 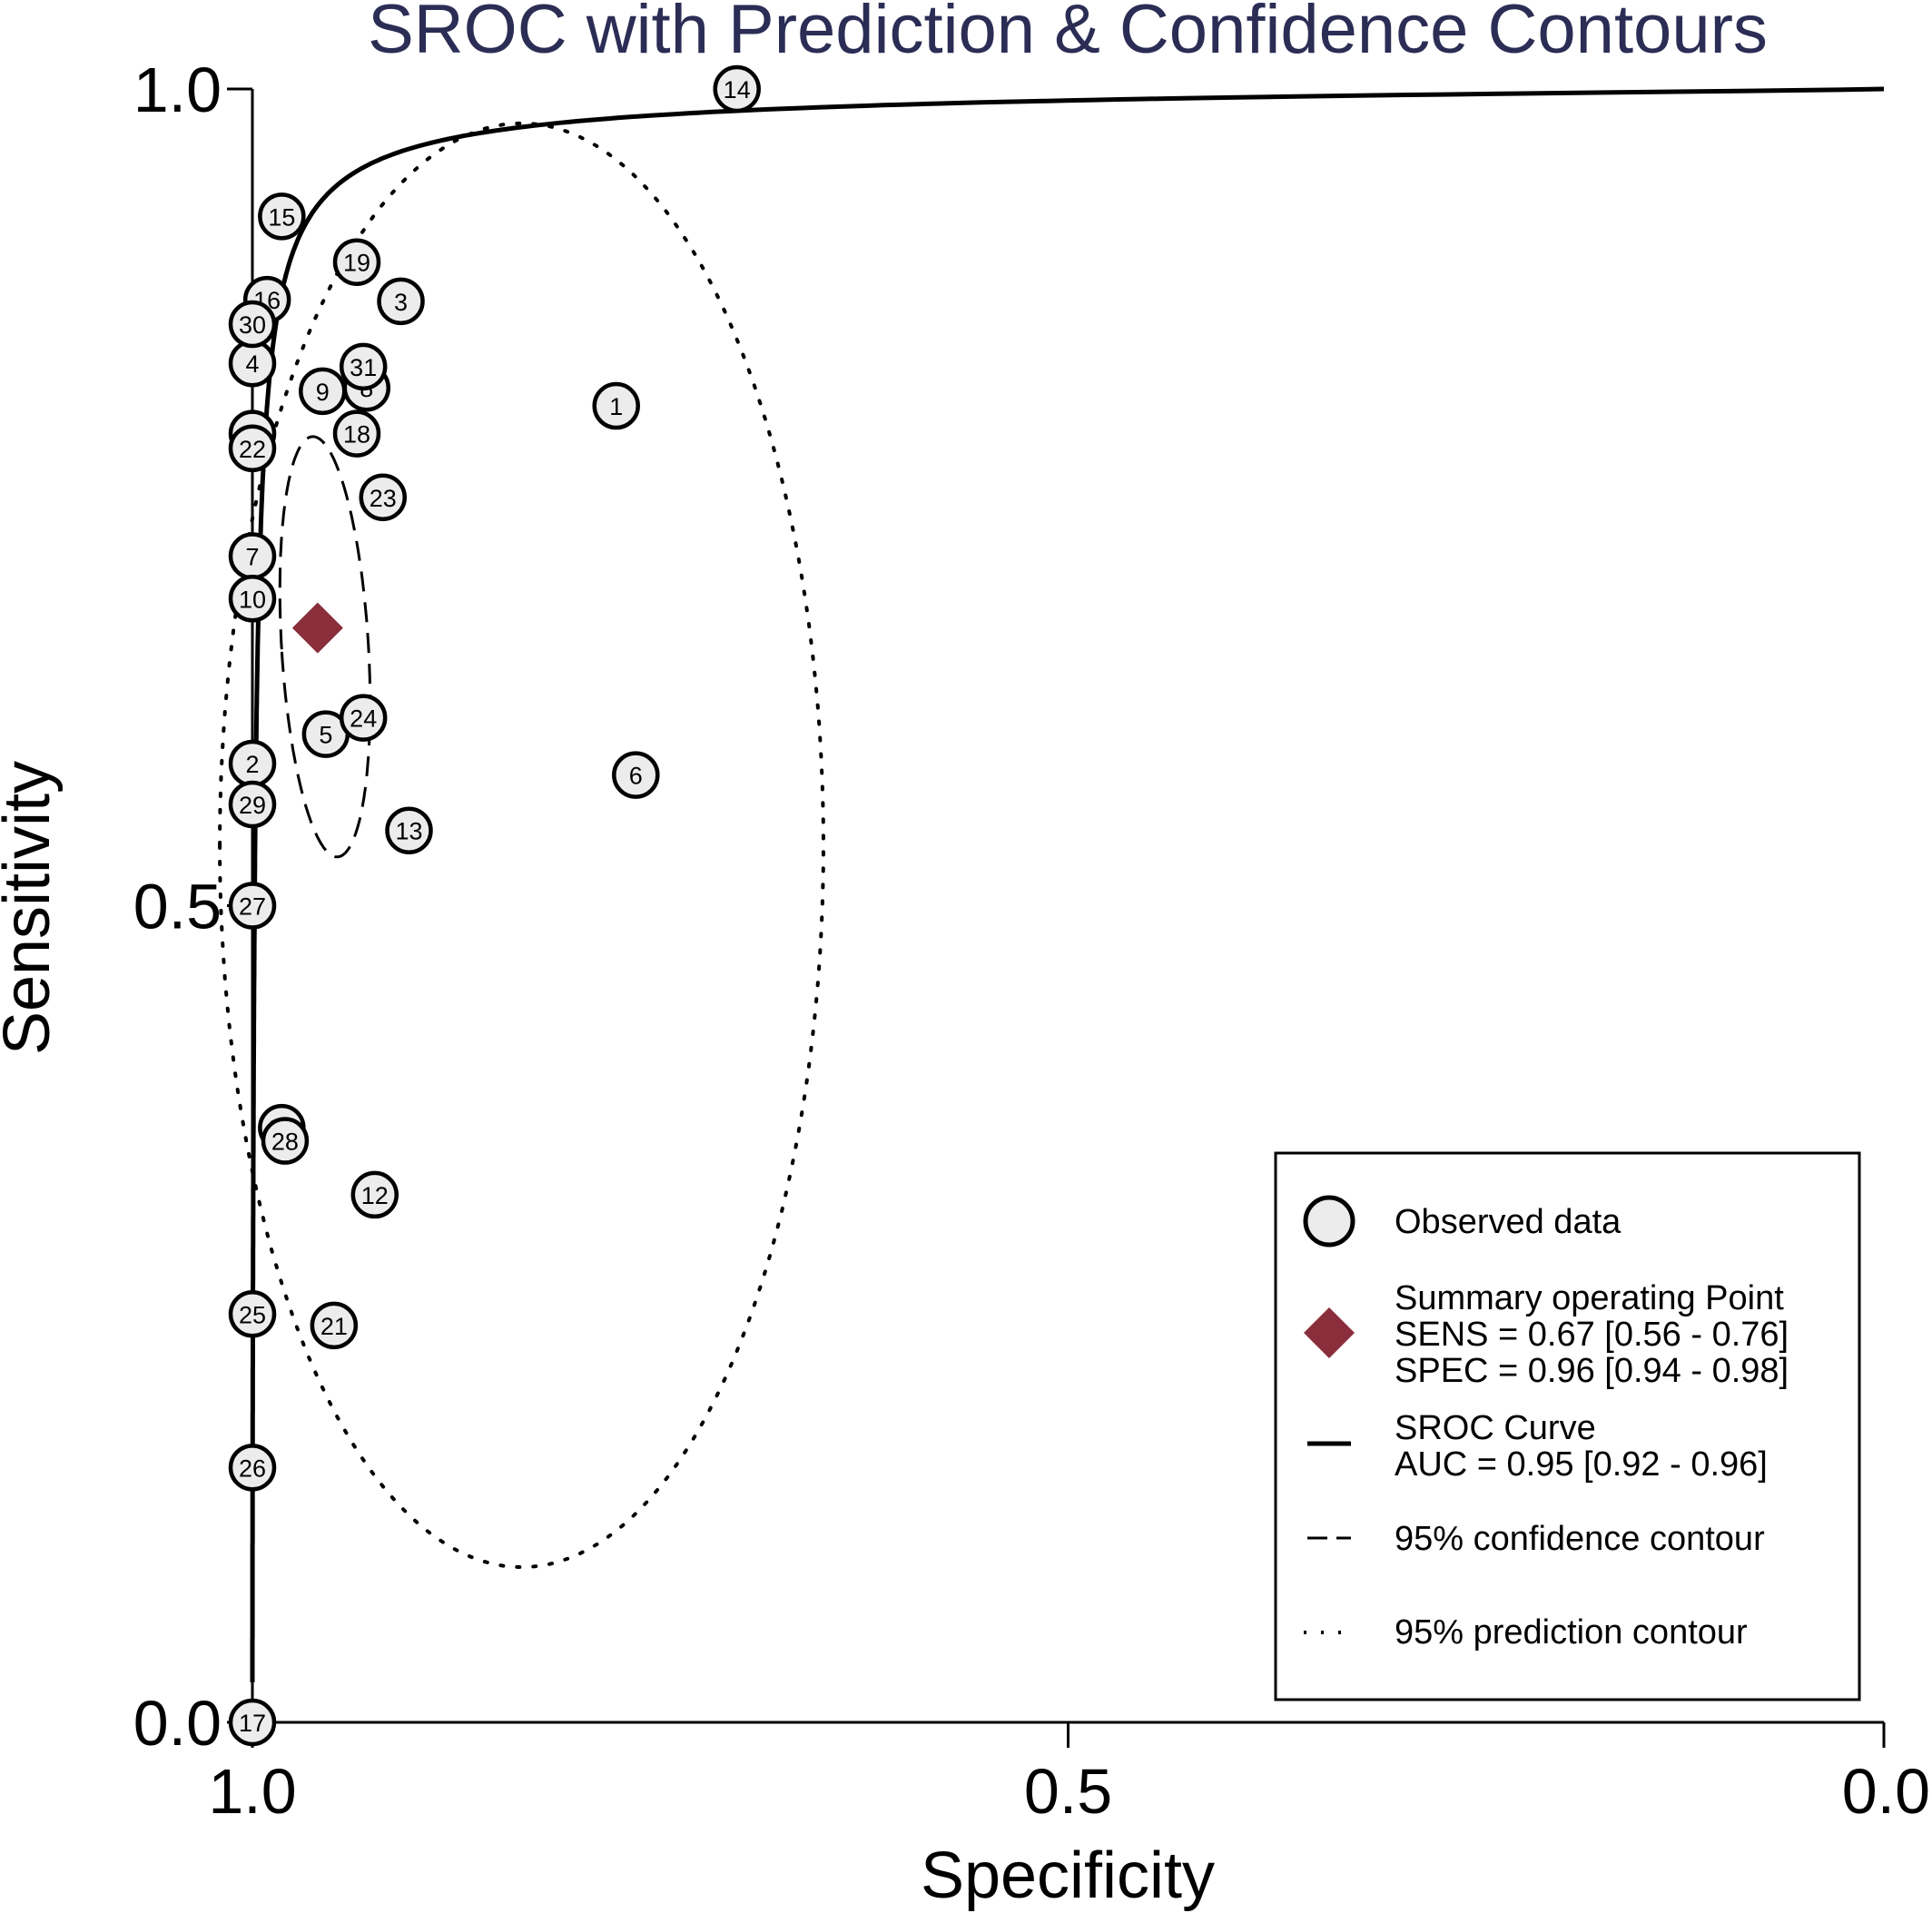 I want to click on observed-point-label: 18, so click(x=357, y=435).